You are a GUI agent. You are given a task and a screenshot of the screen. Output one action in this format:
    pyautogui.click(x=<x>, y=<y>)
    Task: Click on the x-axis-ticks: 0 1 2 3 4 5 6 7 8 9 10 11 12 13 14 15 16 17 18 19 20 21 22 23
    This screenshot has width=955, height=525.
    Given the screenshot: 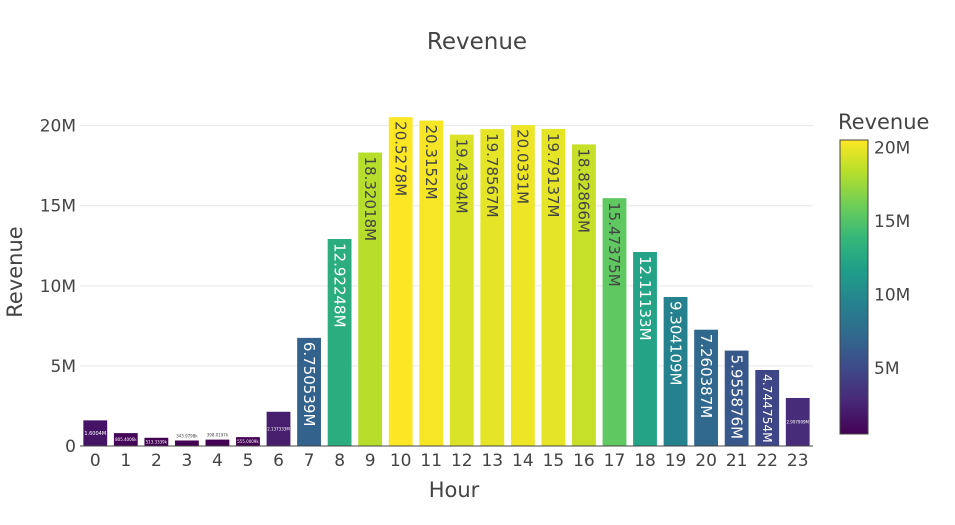 What is the action you would take?
    pyautogui.click(x=449, y=461)
    